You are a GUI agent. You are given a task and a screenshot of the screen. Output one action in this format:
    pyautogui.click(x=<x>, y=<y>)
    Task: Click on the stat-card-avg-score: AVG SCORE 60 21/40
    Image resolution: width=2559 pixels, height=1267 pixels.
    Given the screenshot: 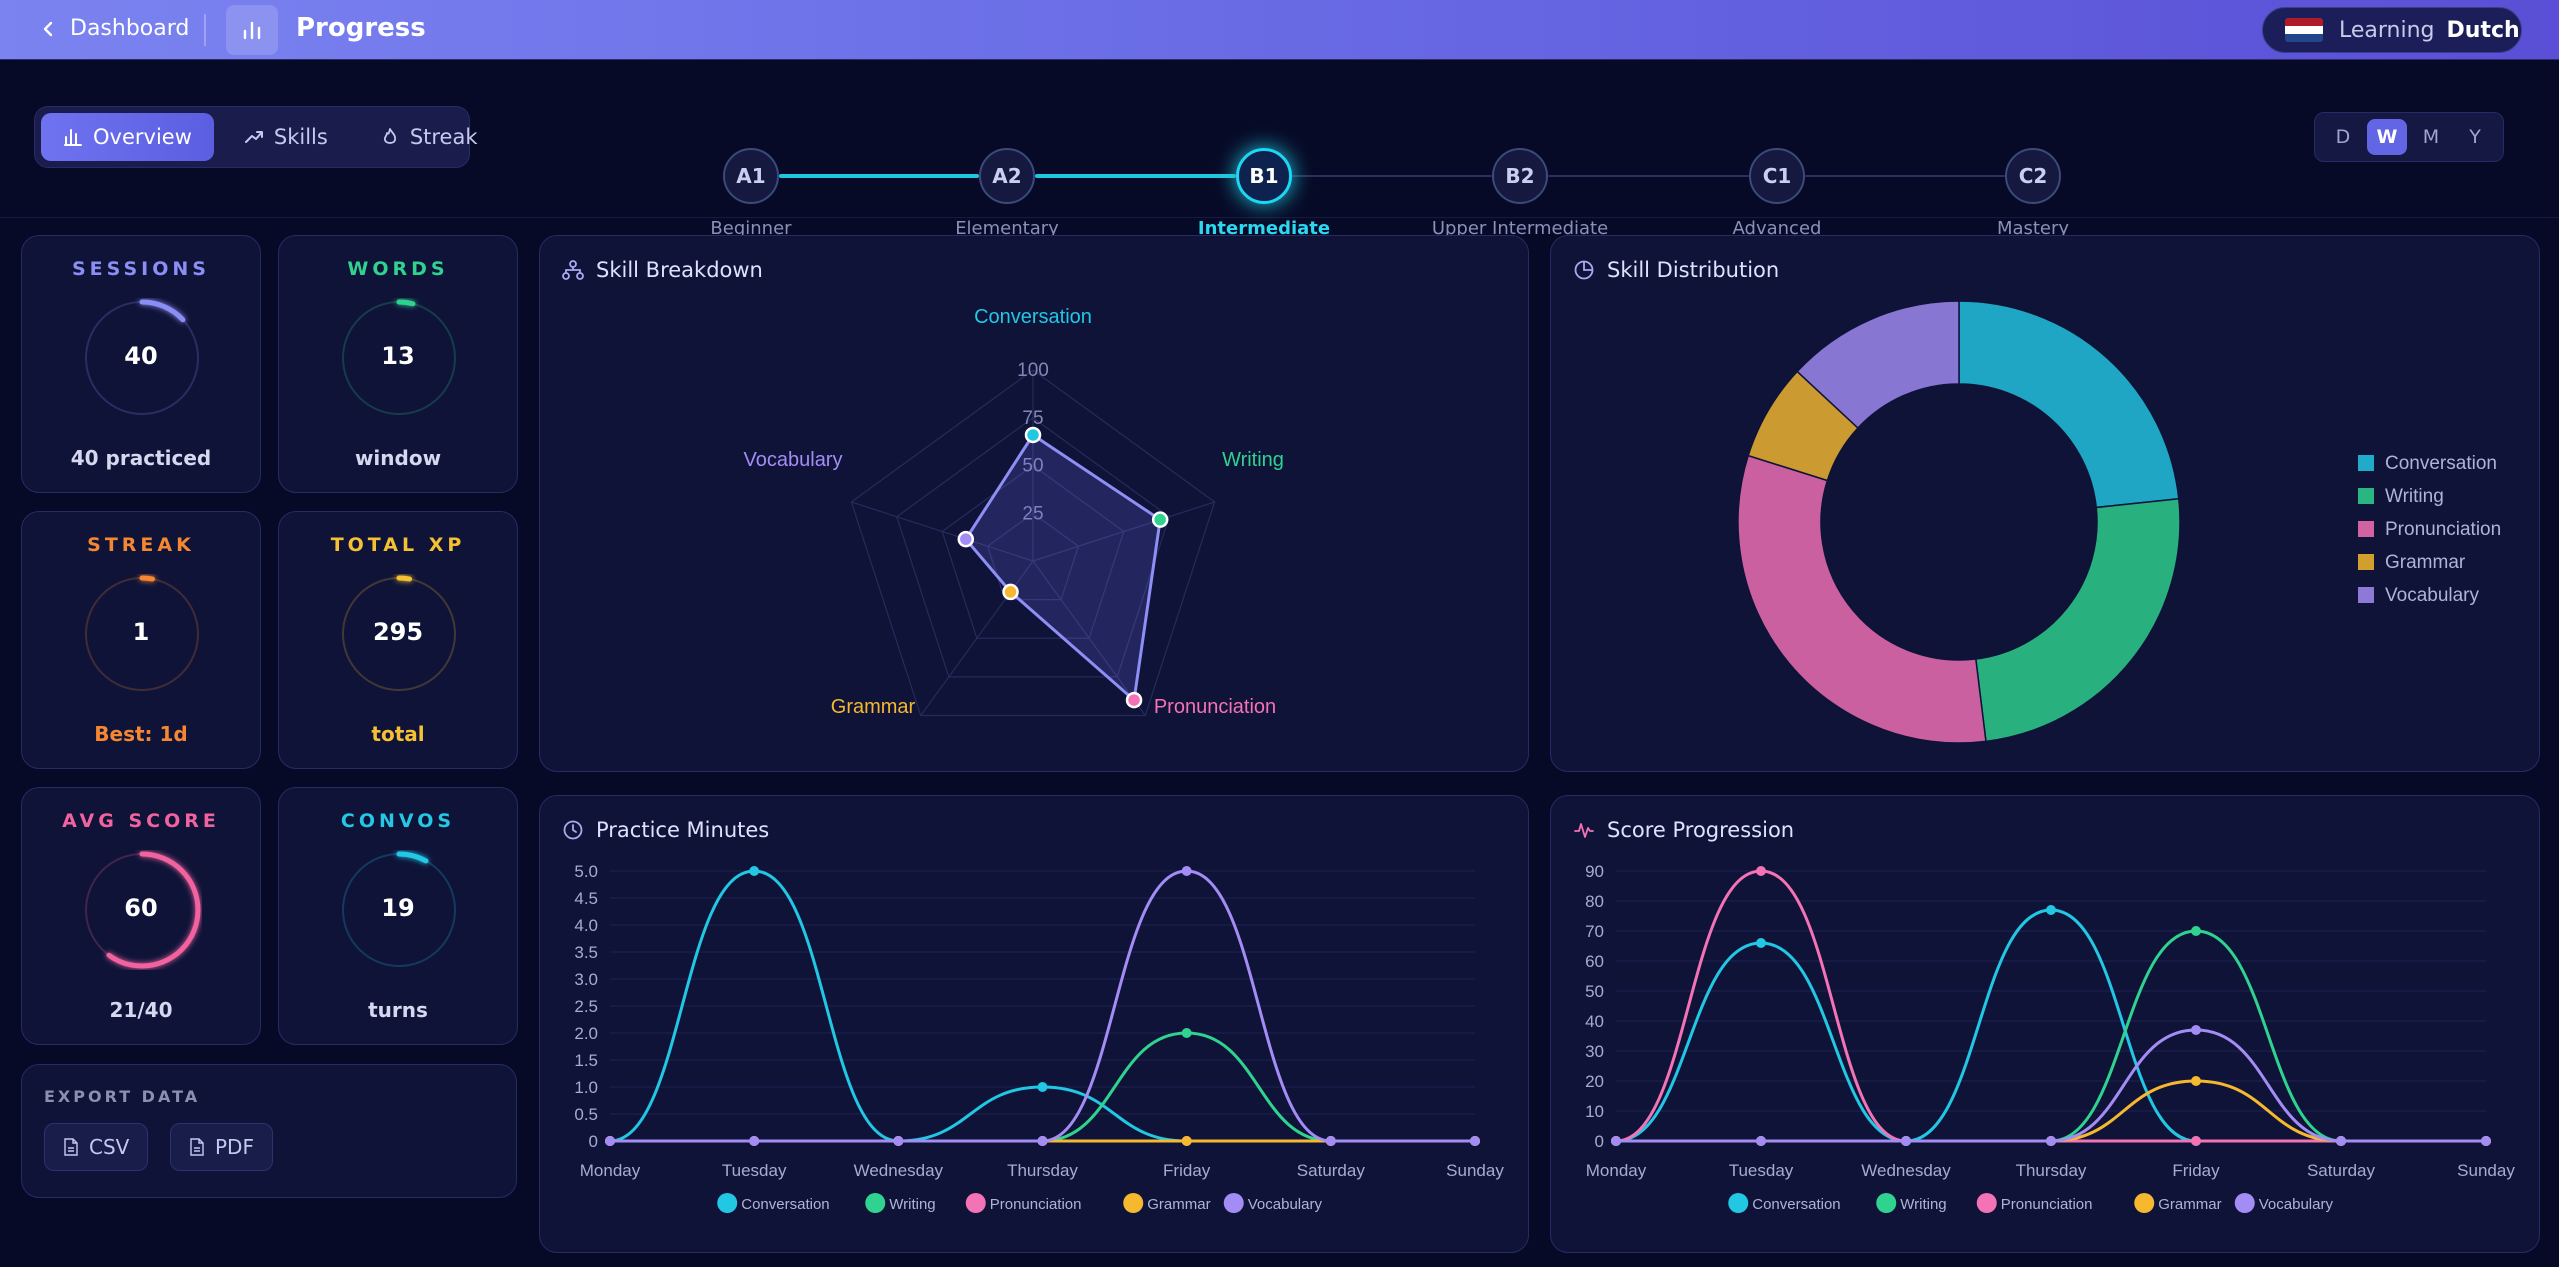 What is the action you would take?
    pyautogui.click(x=141, y=916)
    